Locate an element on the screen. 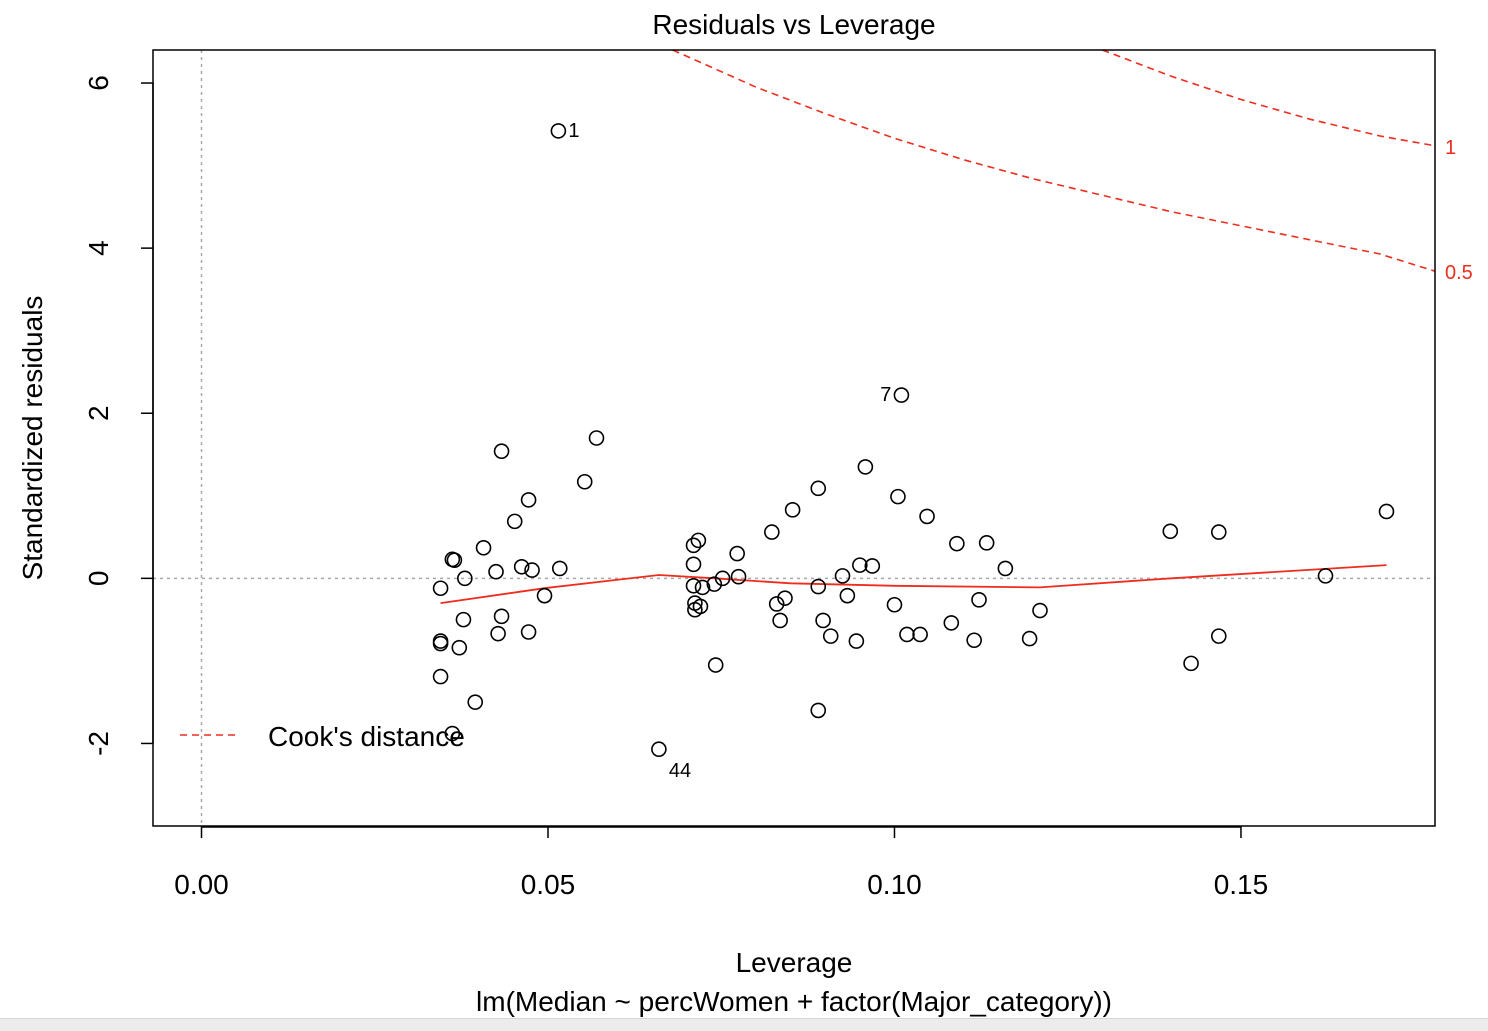 This screenshot has height=1031, width=1488. y-tick-label: 0 is located at coordinates (98, 579).